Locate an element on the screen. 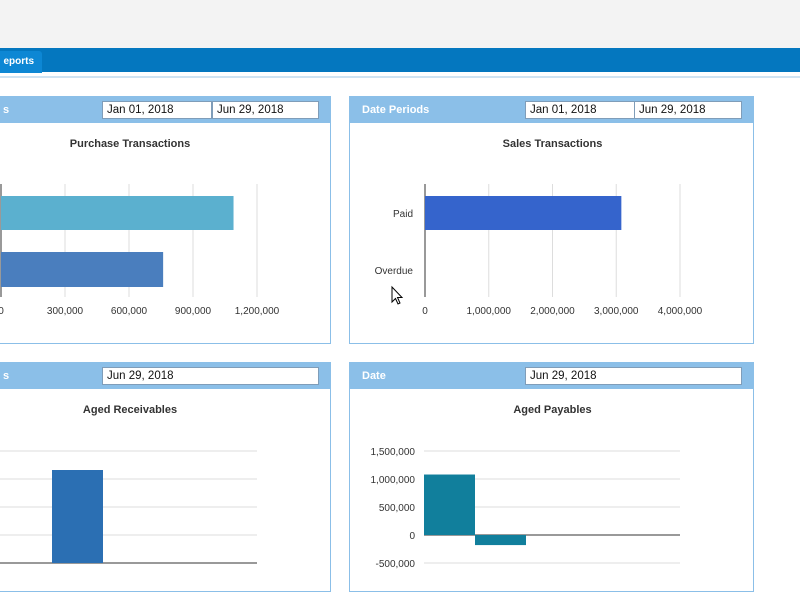 Image resolution: width=800 pixels, height=592 pixels. sales-date-from-field: Jan 01, 2018 is located at coordinates (580, 110).